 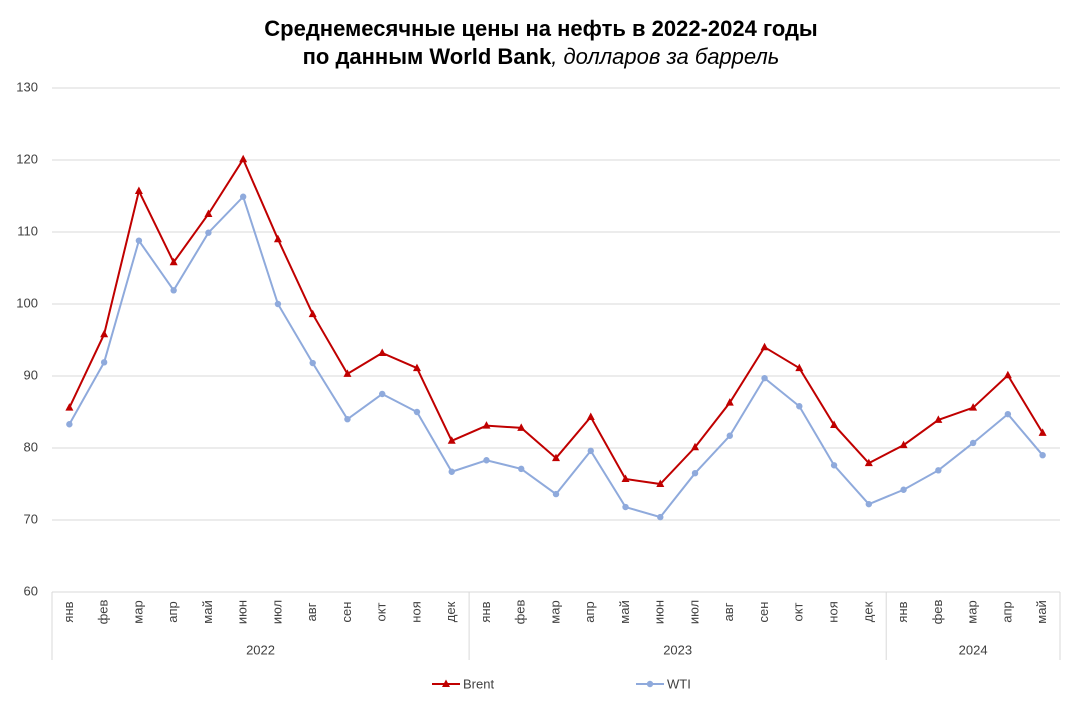 I want to click on chart-title: по данным World Bank, so click(x=427, y=56).